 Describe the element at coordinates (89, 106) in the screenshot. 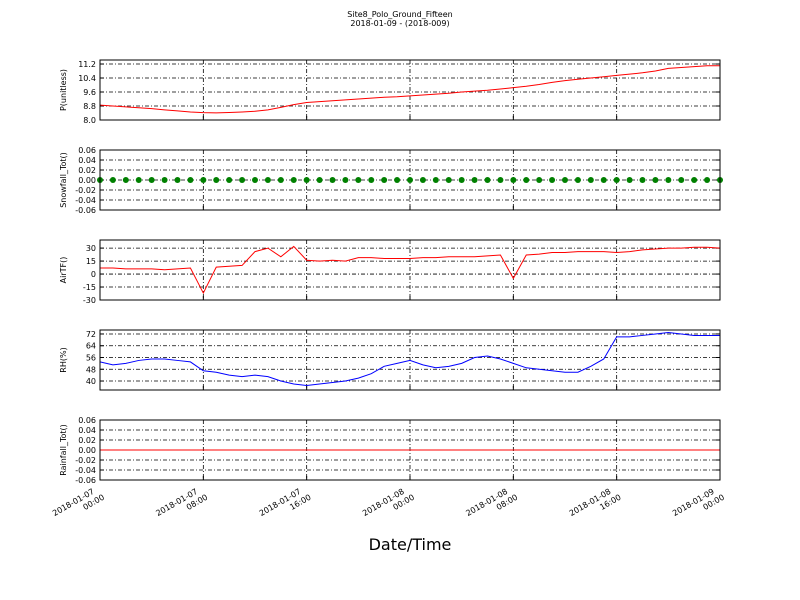

I see `y-tick-label: 8.8` at that location.